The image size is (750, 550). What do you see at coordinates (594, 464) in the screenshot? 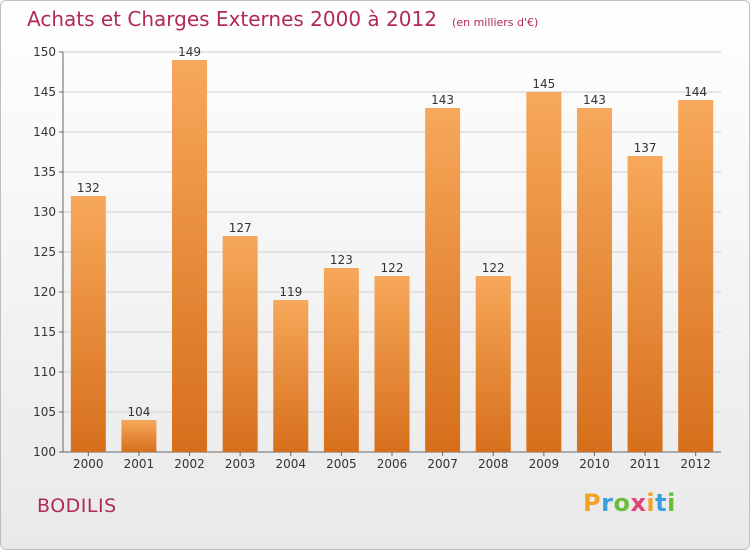
I see `x-tick-label: 2010` at bounding box center [594, 464].